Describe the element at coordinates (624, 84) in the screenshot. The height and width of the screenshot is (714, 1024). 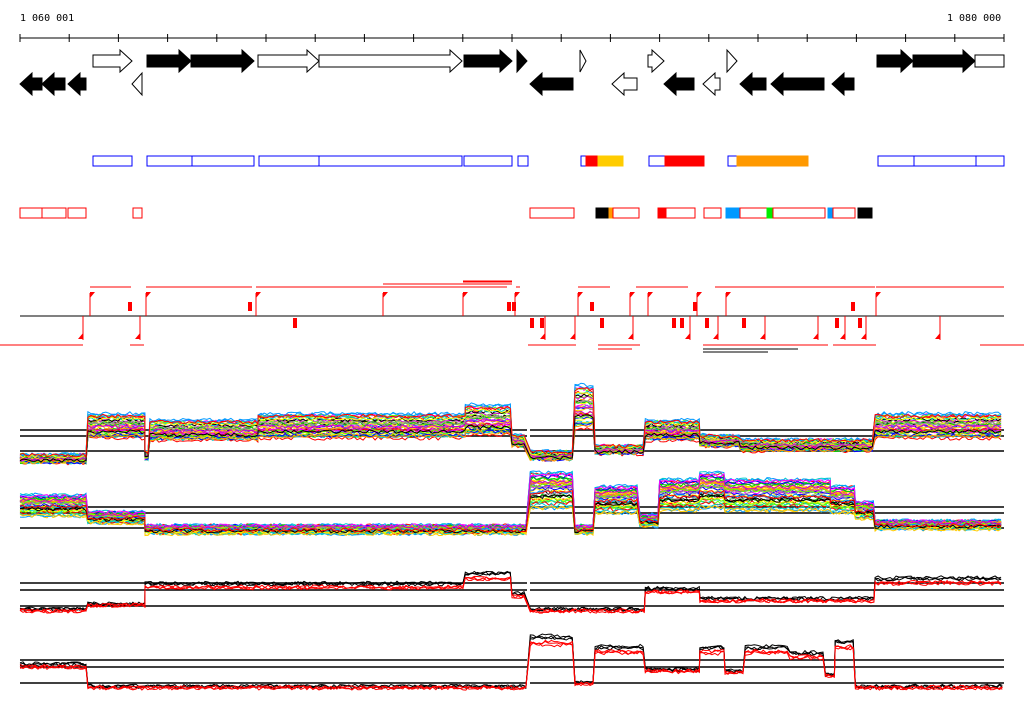
I see `gene-arrow-yhaJ` at that location.